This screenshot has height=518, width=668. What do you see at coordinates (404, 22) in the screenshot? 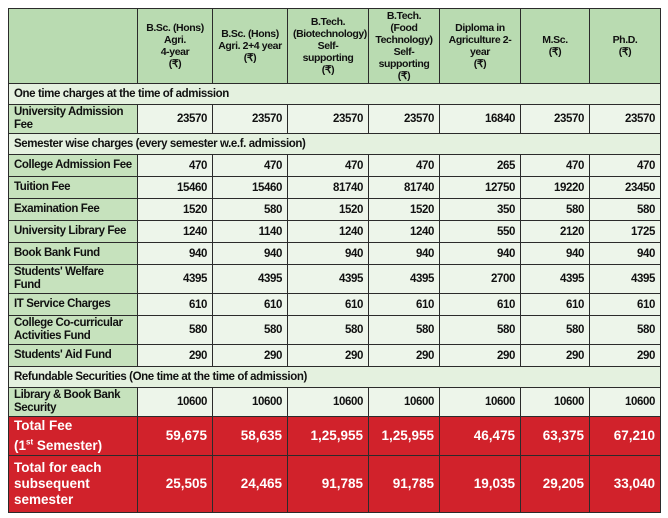
I see `column-header-line: B.Tech. (Food` at bounding box center [404, 22].